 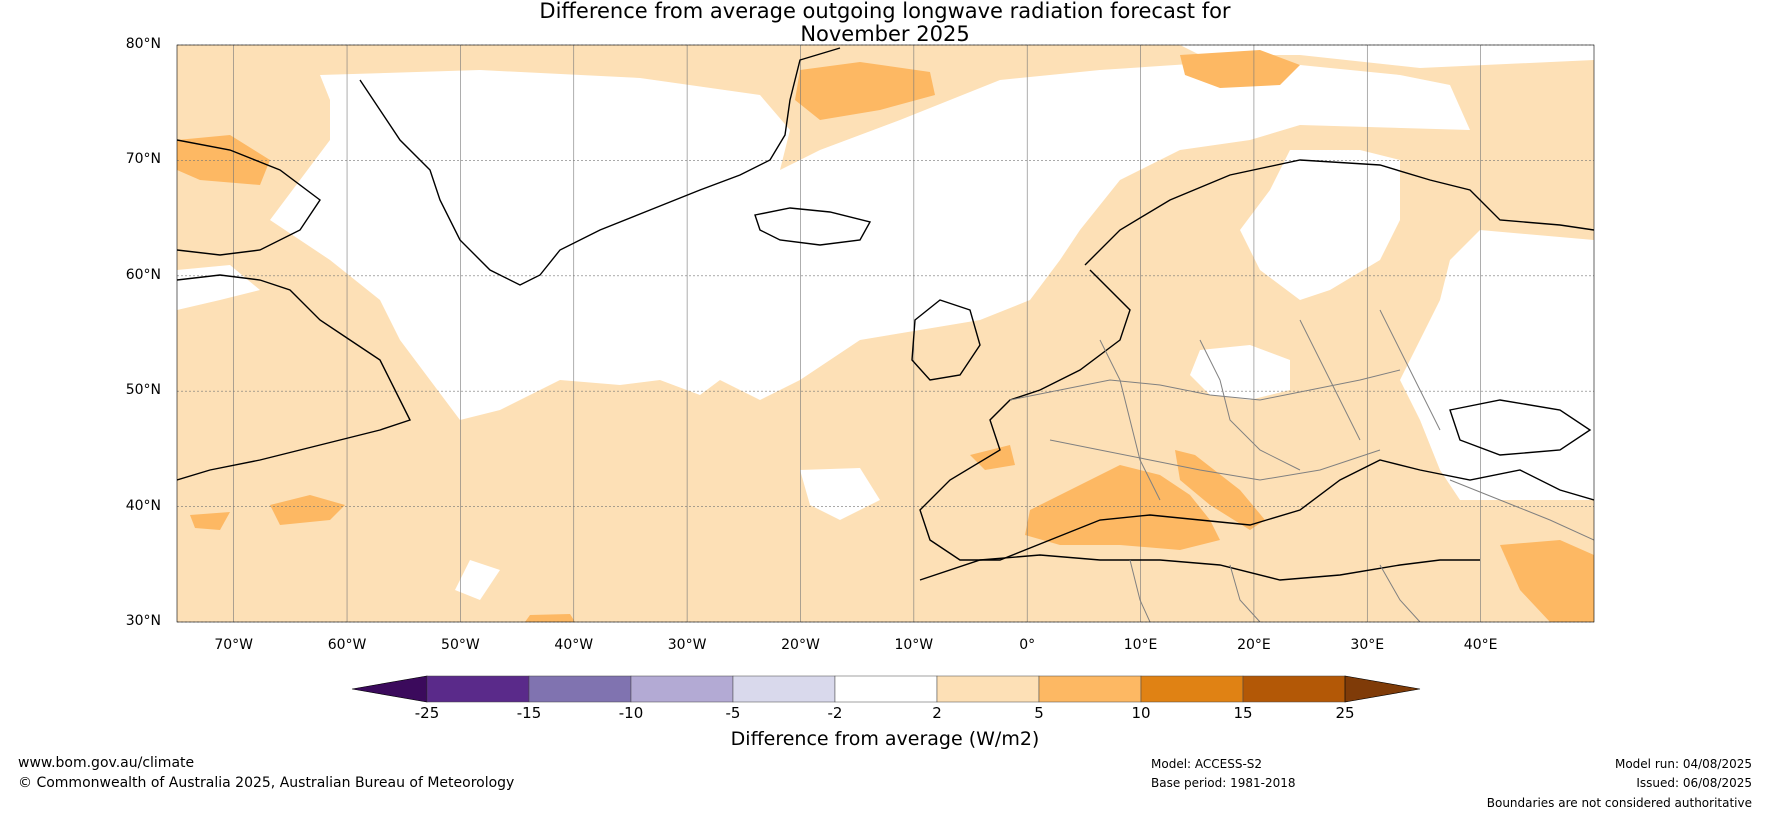 What do you see at coordinates (1240, 69) in the screenshot?
I see `arctic-russia-anomaly-region` at bounding box center [1240, 69].